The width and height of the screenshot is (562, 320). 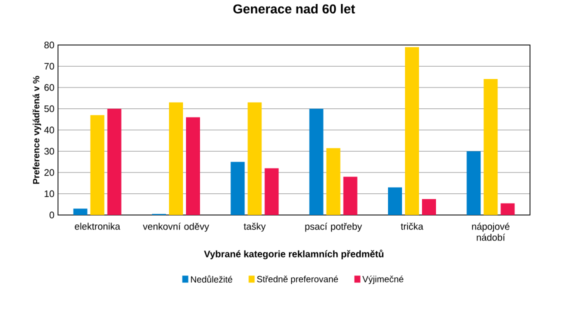 I want to click on y-axis-title: Preference vyjádřená v %, so click(x=37, y=130).